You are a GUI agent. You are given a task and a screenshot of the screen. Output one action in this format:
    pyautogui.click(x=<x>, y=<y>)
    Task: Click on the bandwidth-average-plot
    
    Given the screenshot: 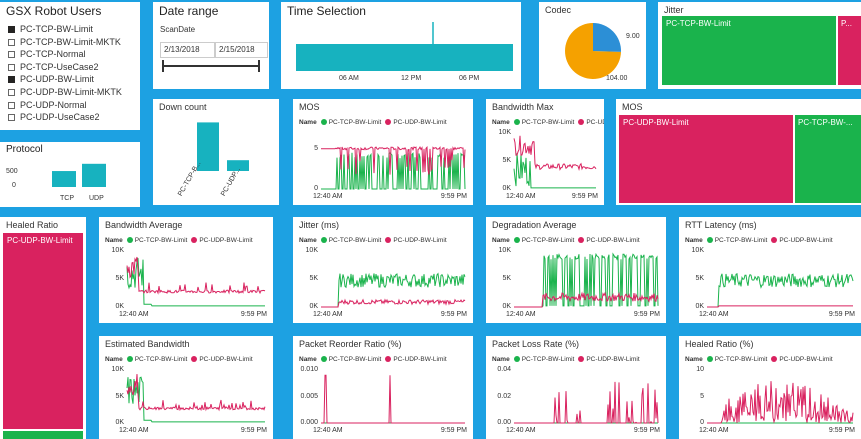 What is the action you would take?
    pyautogui.click(x=186, y=270)
    